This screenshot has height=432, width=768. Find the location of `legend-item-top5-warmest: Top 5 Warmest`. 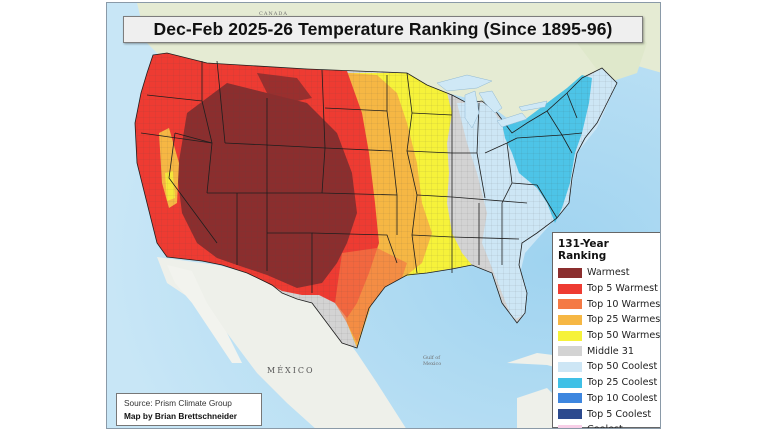

legend-item-top5-warmest: Top 5 Warmest is located at coordinates (608, 289).